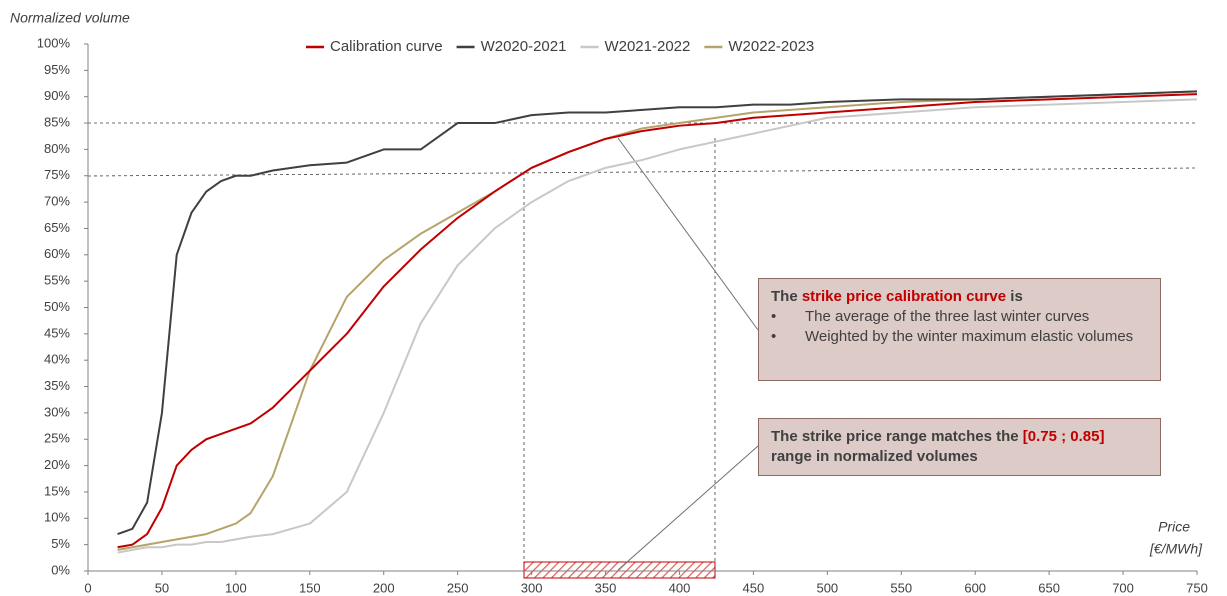  I want to click on y-tick-label: 70%, so click(57, 201).